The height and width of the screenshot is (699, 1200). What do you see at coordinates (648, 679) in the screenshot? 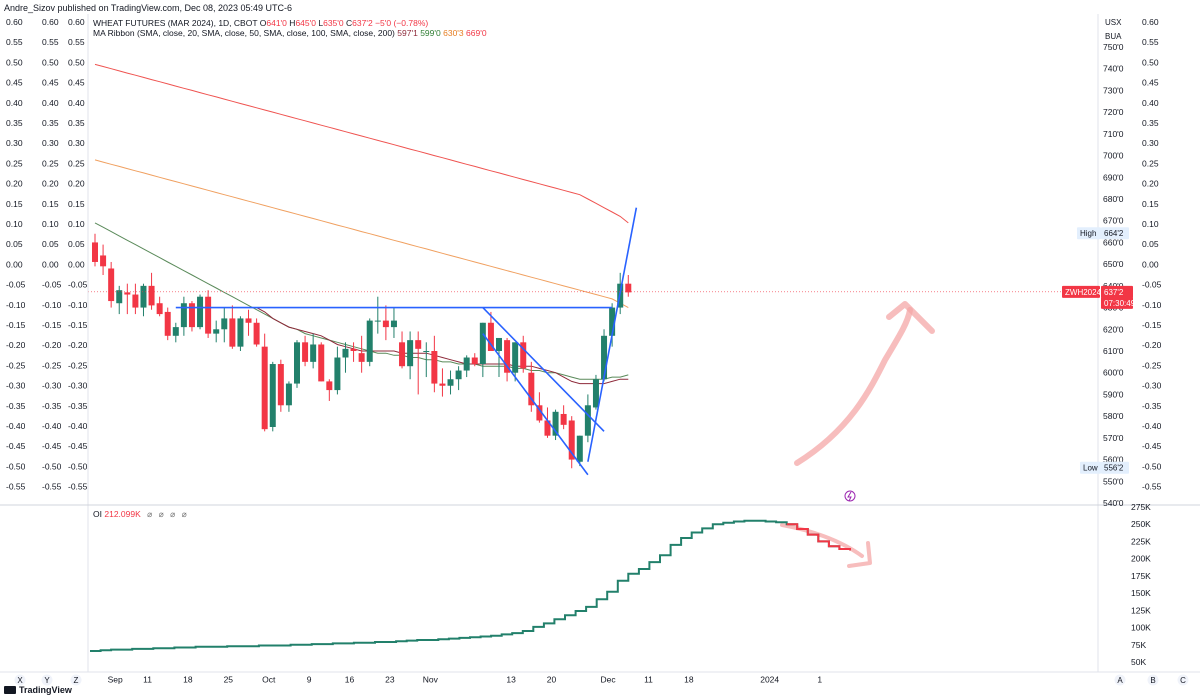
I see `time-tick-label: 11` at bounding box center [648, 679].